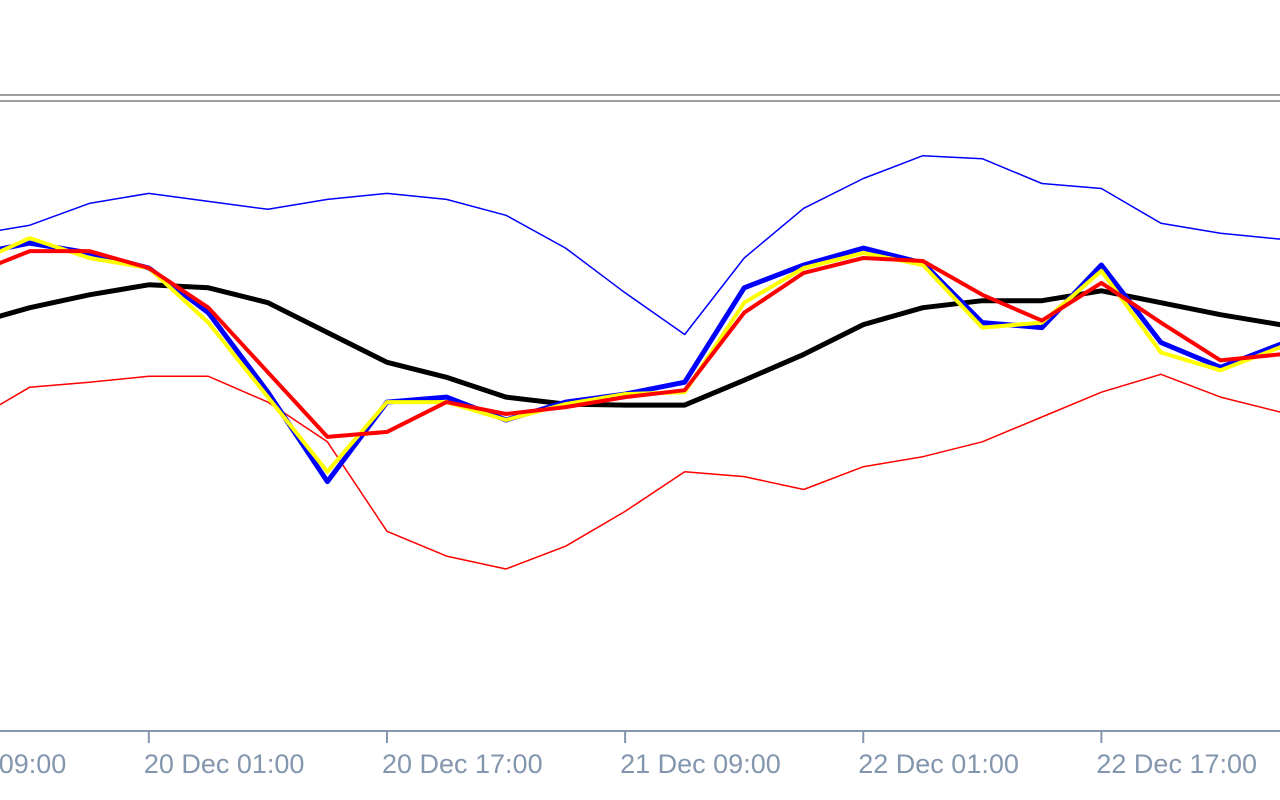  What do you see at coordinates (938, 764) in the screenshot?
I see `x-tick-label: 22 Dec 01:00` at bounding box center [938, 764].